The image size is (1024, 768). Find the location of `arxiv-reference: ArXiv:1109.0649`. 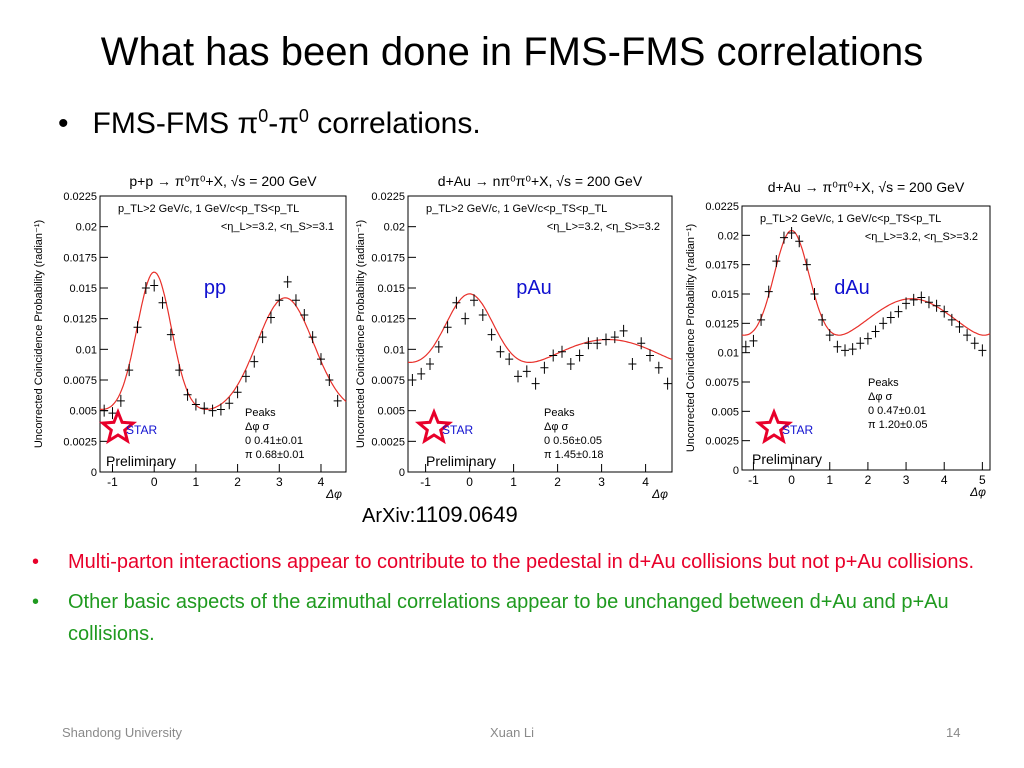

arxiv-reference: ArXiv:1109.0649 is located at coordinates (440, 515).